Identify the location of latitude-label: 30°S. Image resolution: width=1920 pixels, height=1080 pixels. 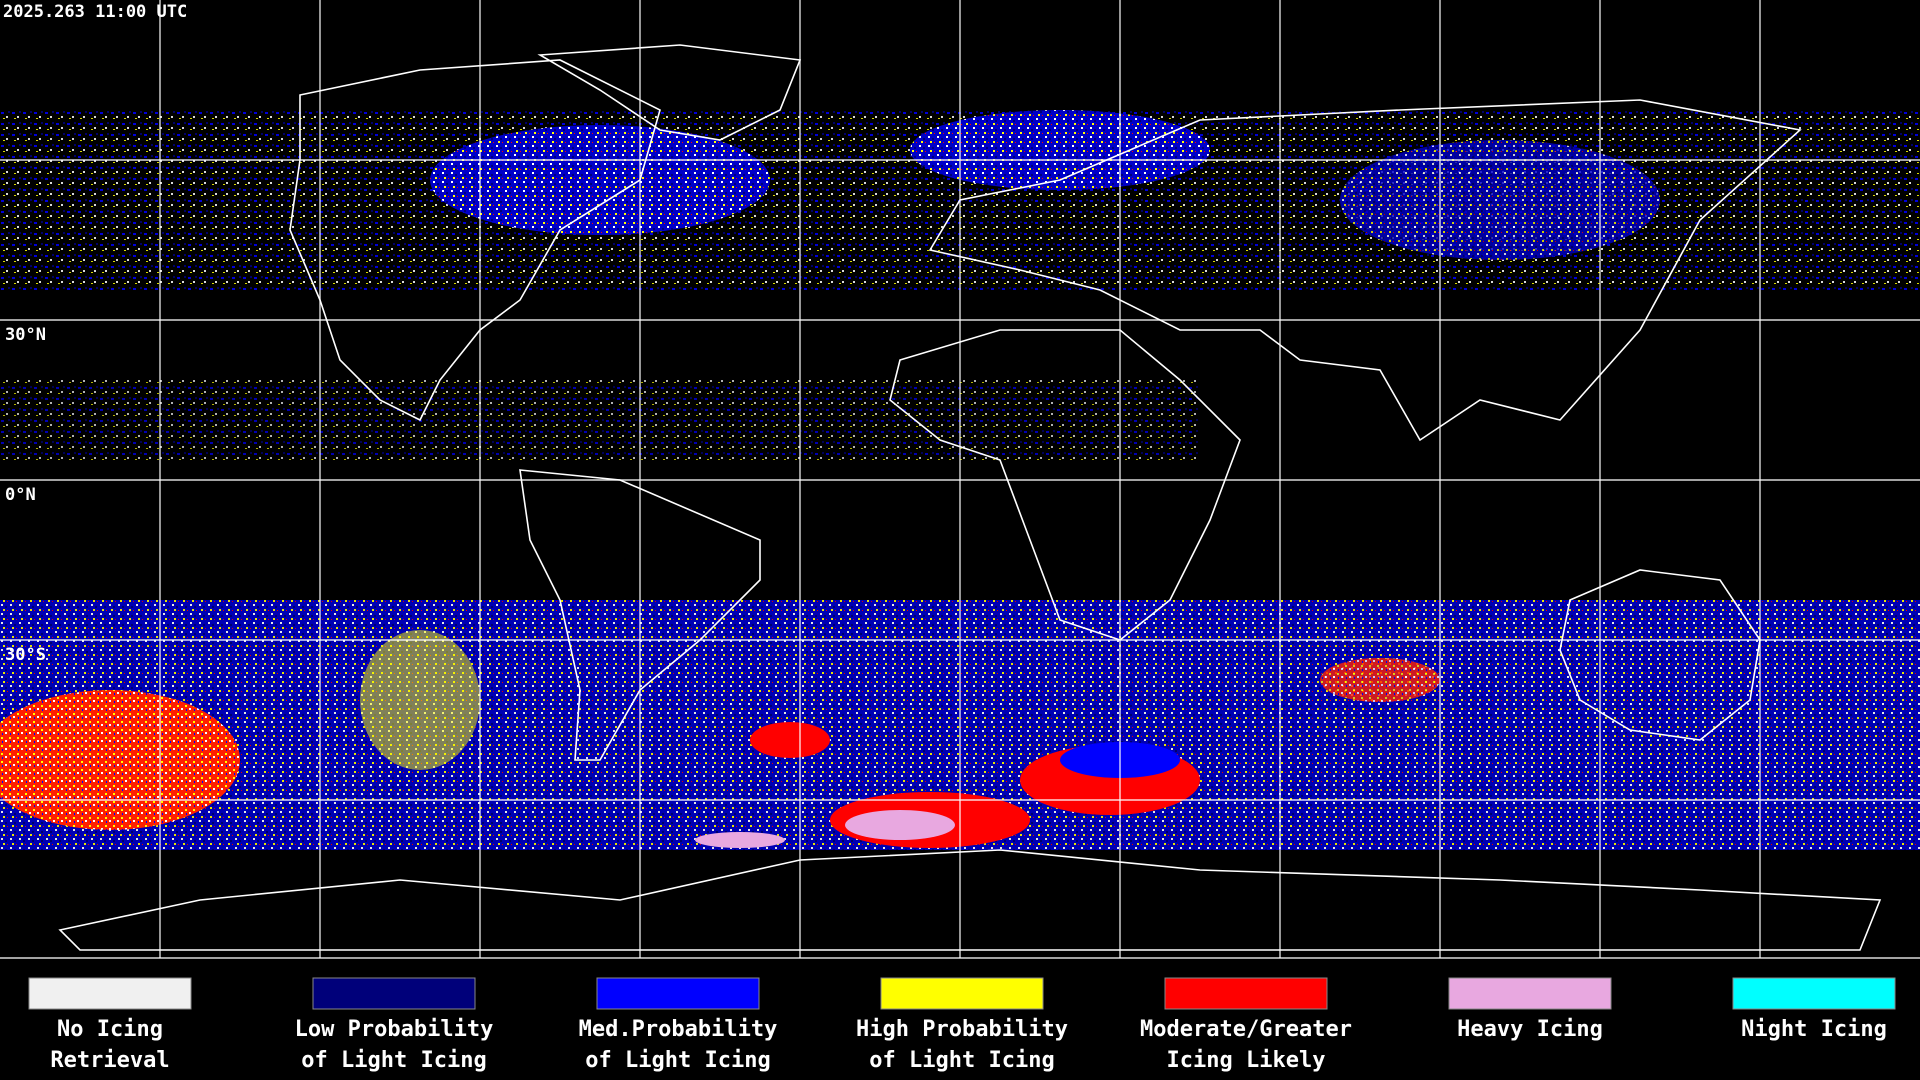
(25, 655).